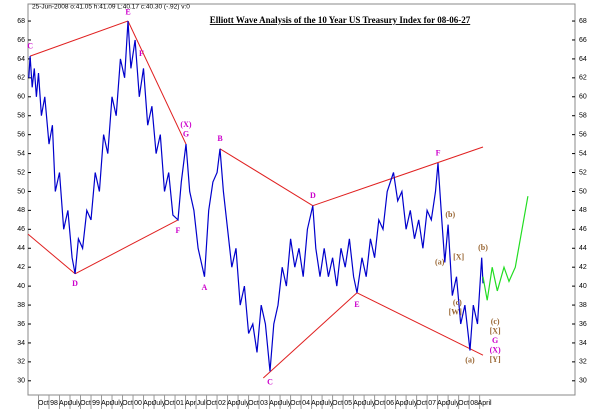 Image resolution: width=600 pixels, height=411 pixels. I want to click on wave-label: B, so click(220, 138).